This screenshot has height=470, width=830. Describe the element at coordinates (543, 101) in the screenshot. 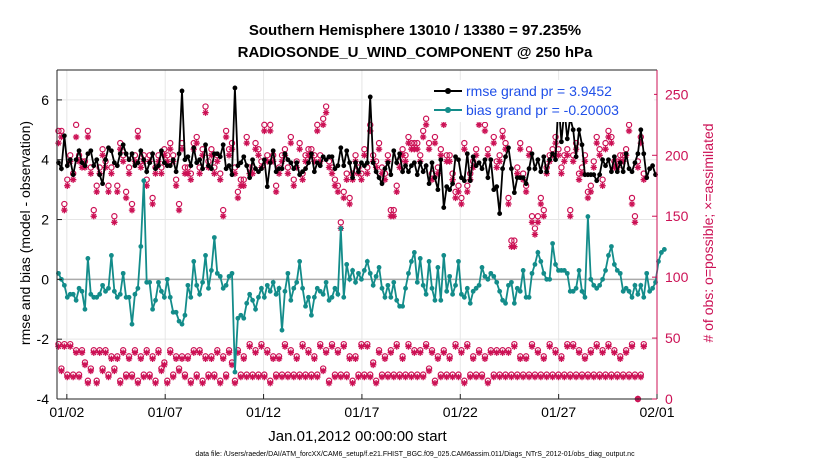

I see `legend-box` at that location.